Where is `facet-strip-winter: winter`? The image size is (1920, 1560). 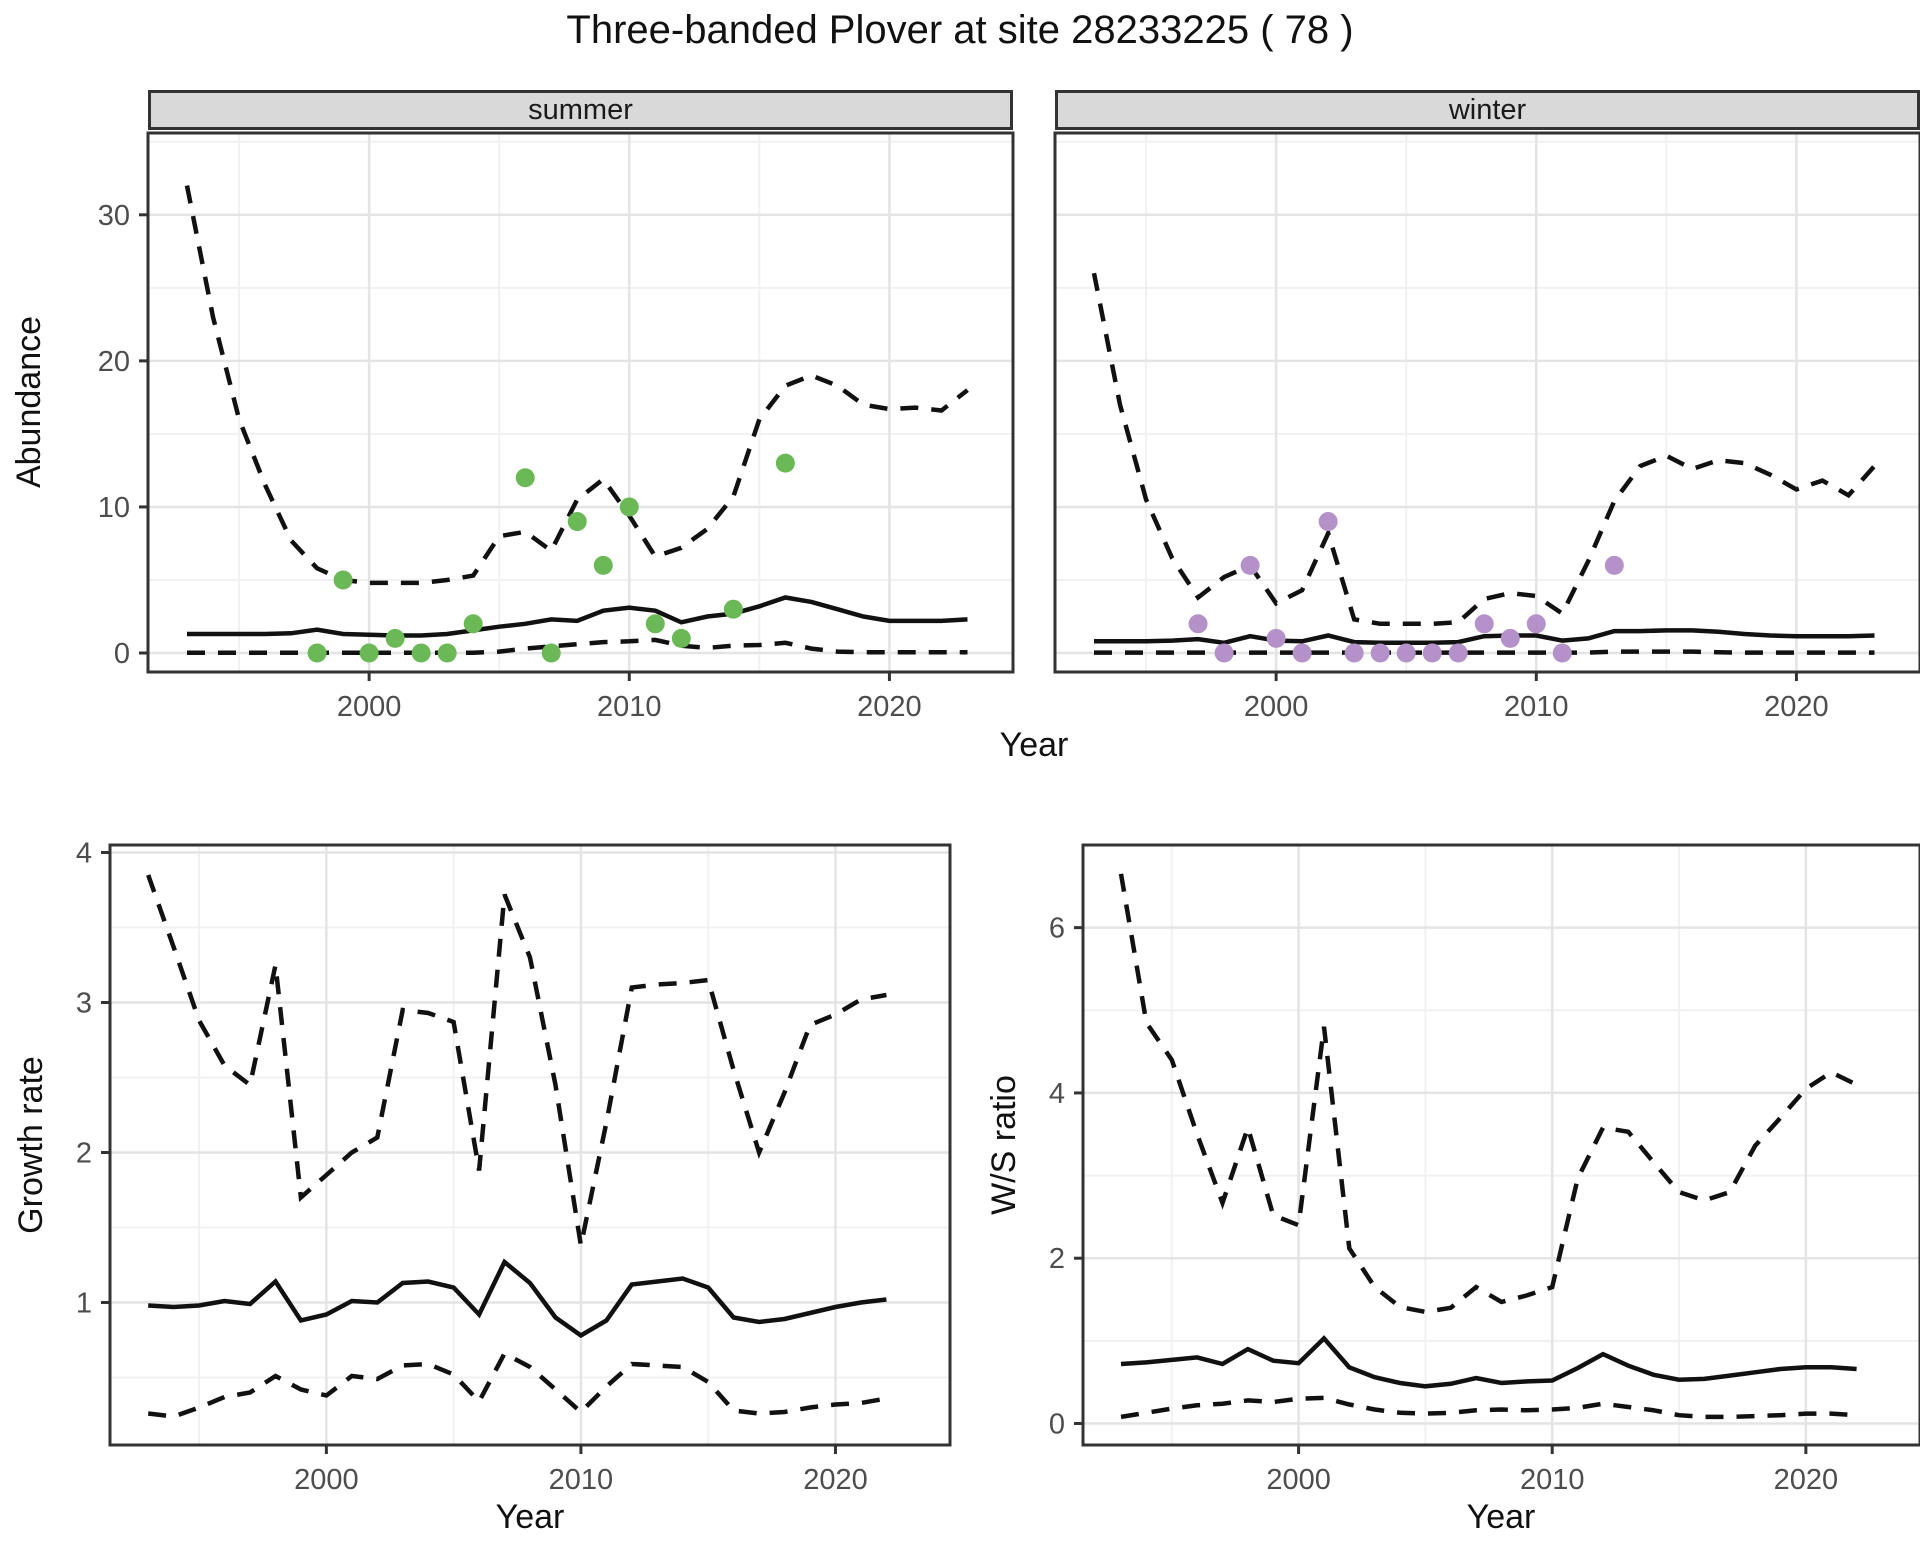 facet-strip-winter: winter is located at coordinates (1487, 110).